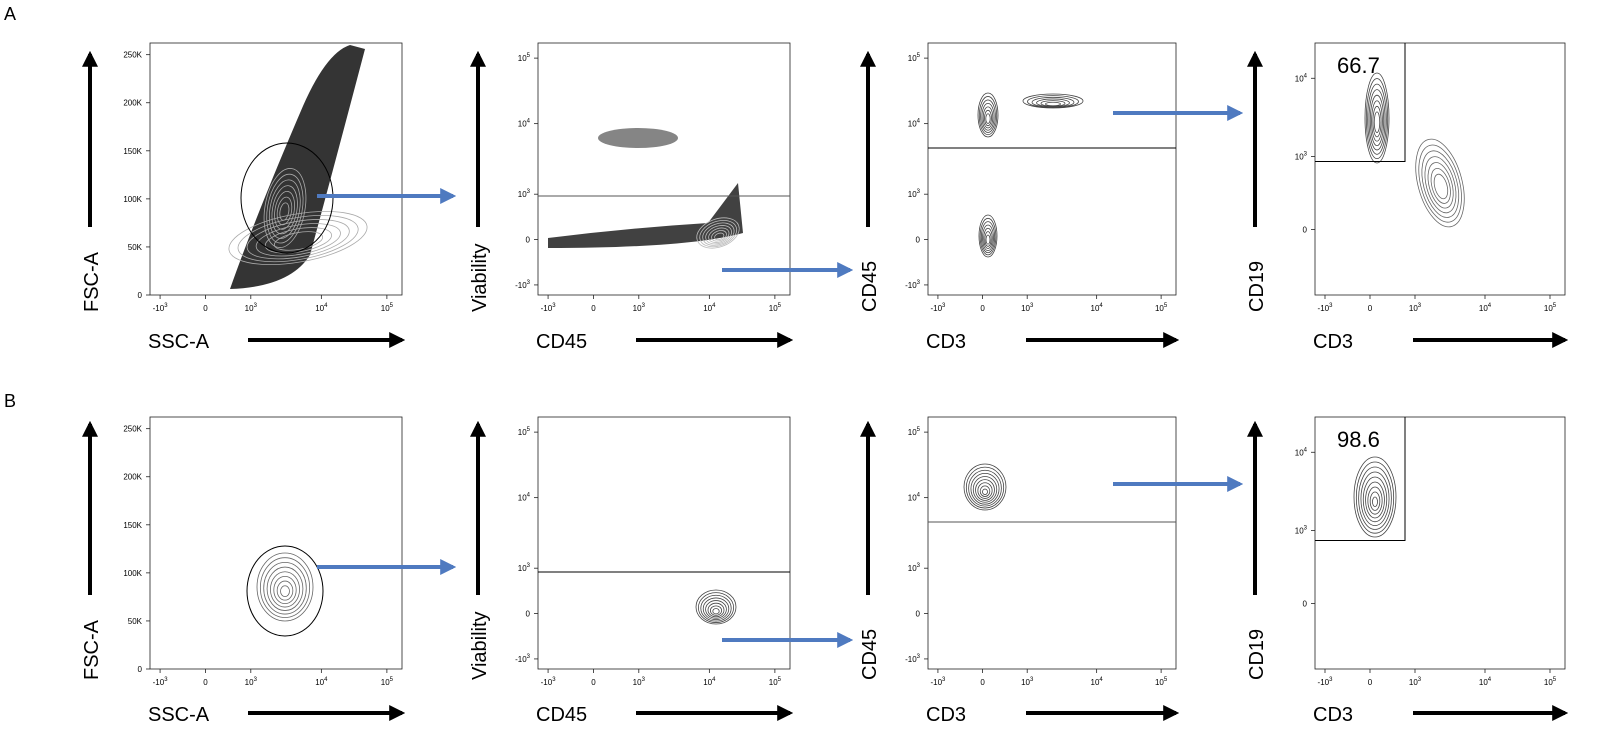 The width and height of the screenshot is (1600, 739). What do you see at coordinates (561, 715) in the screenshot?
I see `x-axis-label: CD45` at bounding box center [561, 715].